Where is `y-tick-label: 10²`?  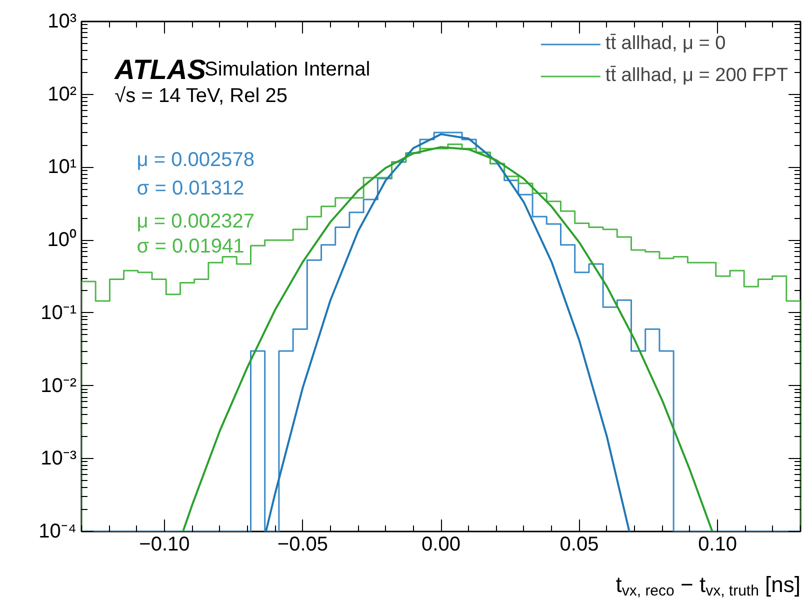 y-tick-label: 10² is located at coordinates (62, 94).